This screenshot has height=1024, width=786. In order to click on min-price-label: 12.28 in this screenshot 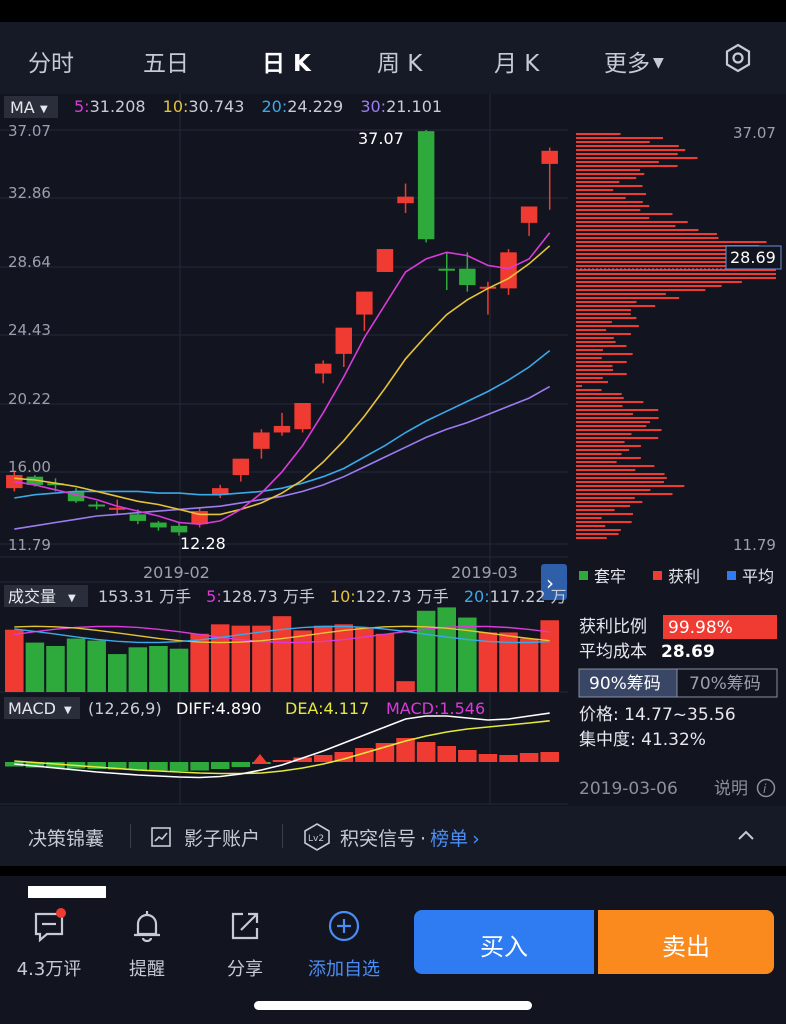, I will do `click(203, 543)`.